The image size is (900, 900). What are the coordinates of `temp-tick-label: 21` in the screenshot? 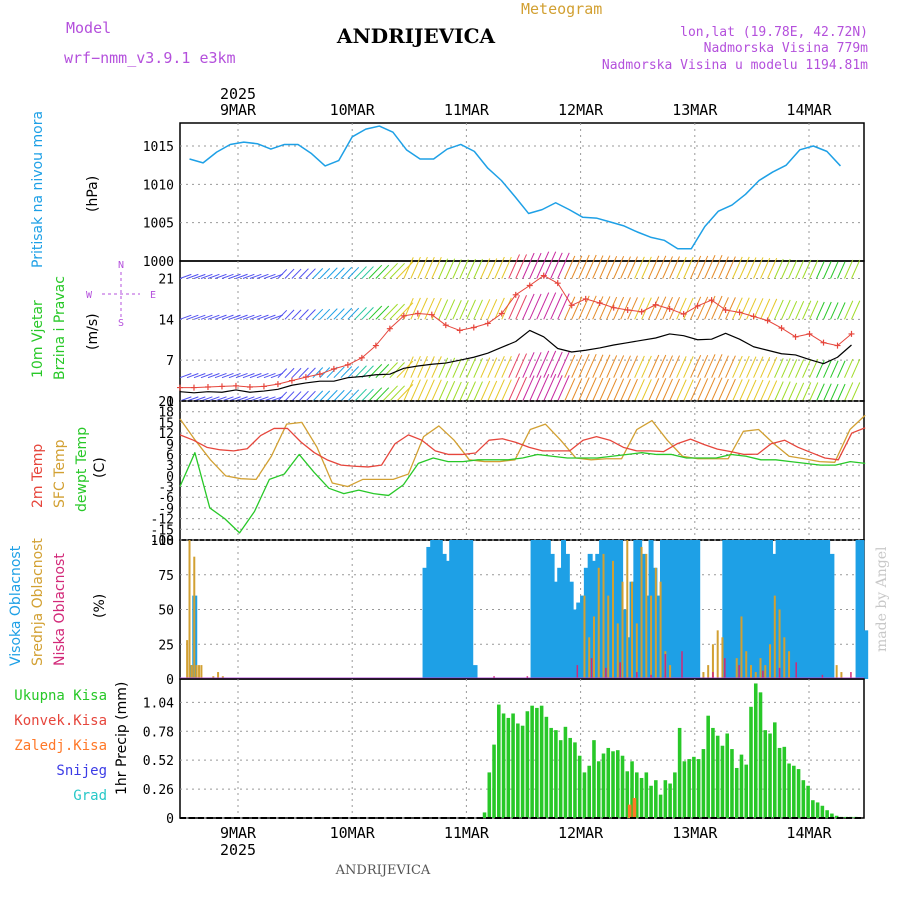 It's located at (166, 402).